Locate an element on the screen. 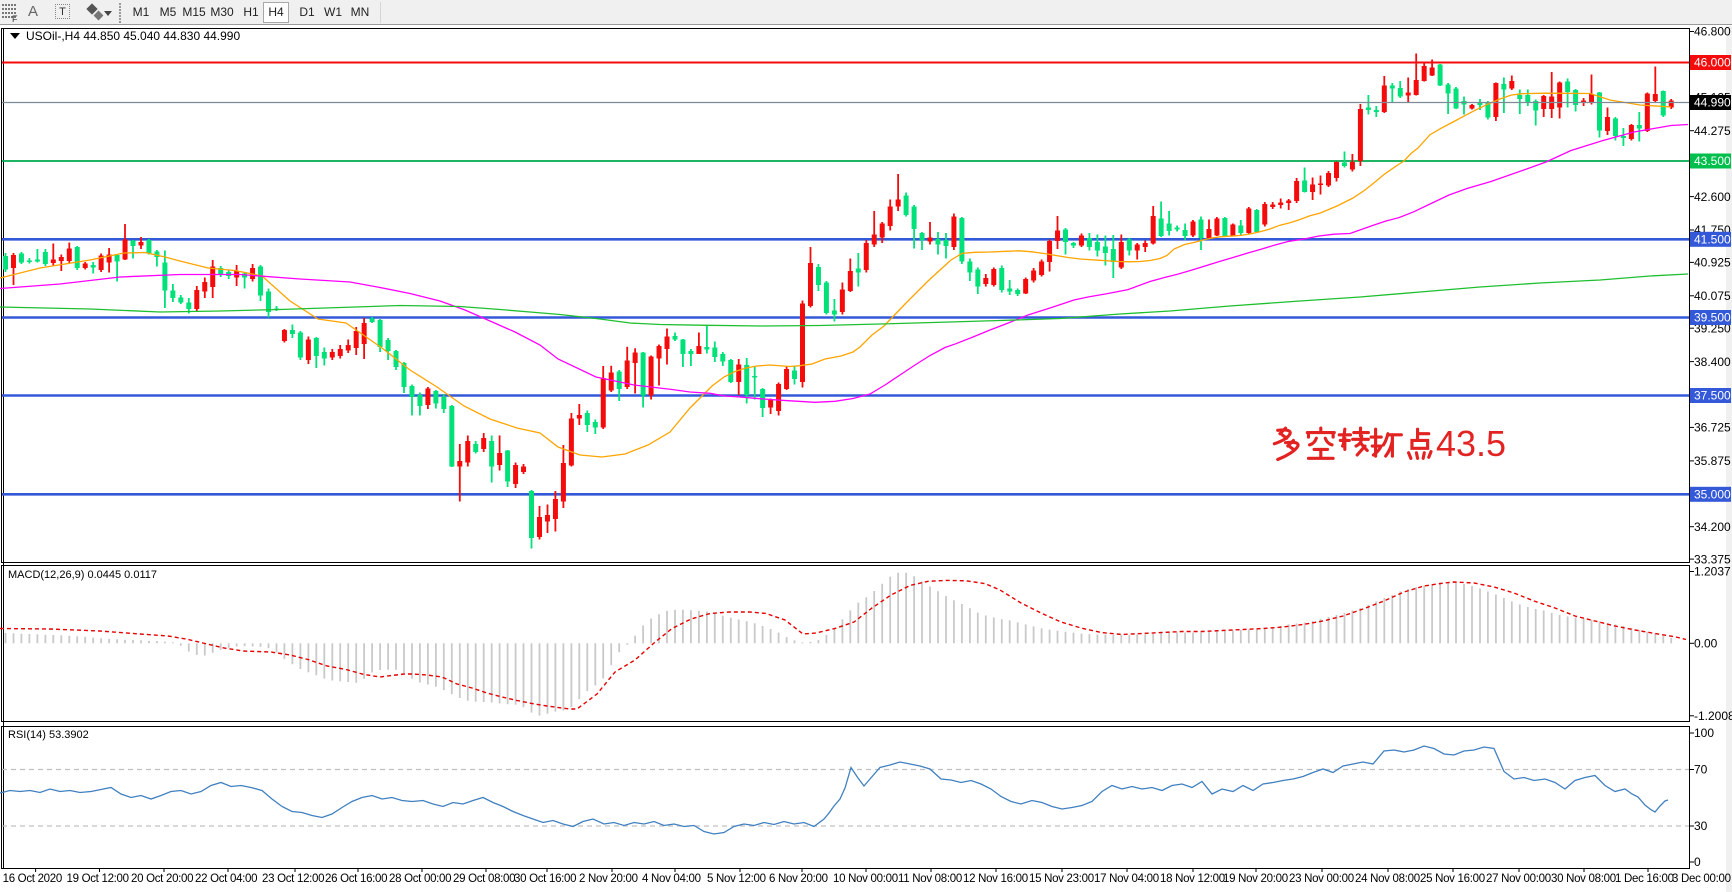 This screenshot has height=892, width=1732. svg-text: 37.500 is located at coordinates (1712, 396).